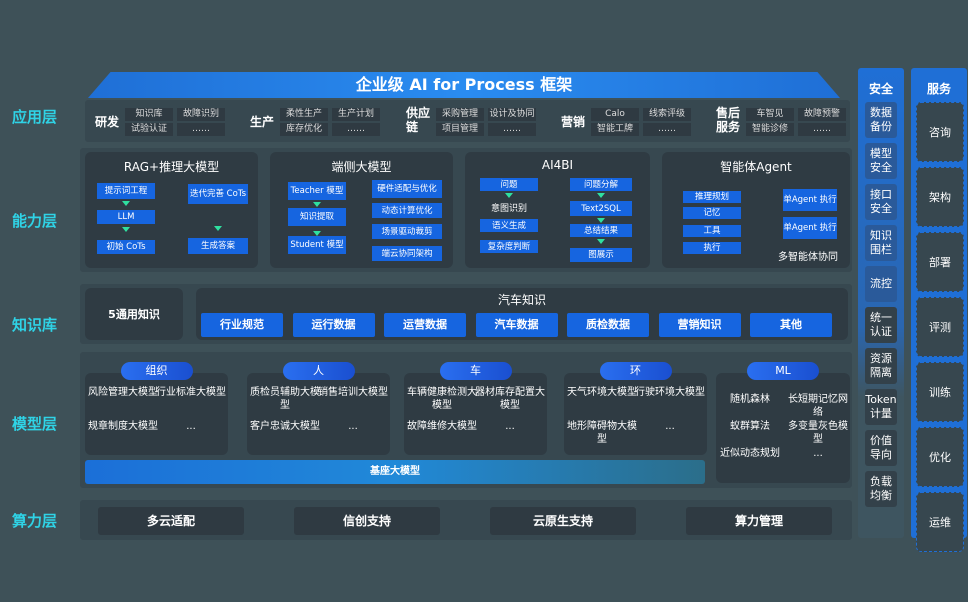 The width and height of the screenshot is (968, 602). What do you see at coordinates (770, 129) in the screenshot?
I see `app-item: 智能诊修` at bounding box center [770, 129].